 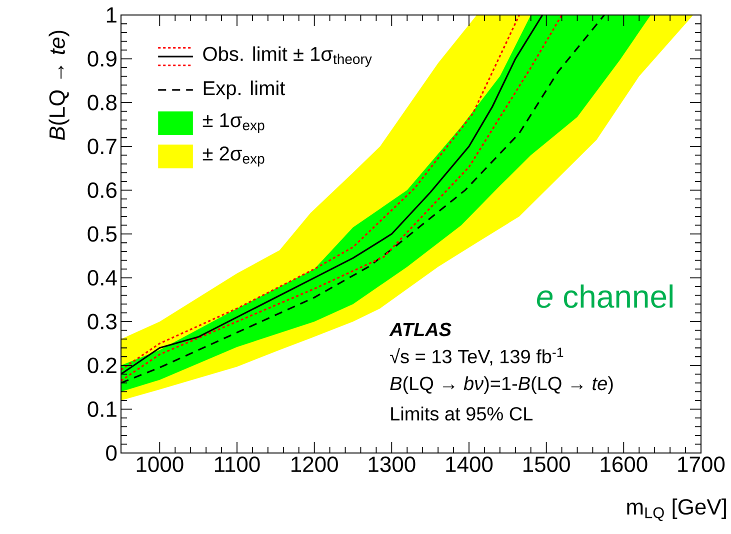 What do you see at coordinates (420, 329) in the screenshot?
I see `annotation: ATLAS` at bounding box center [420, 329].